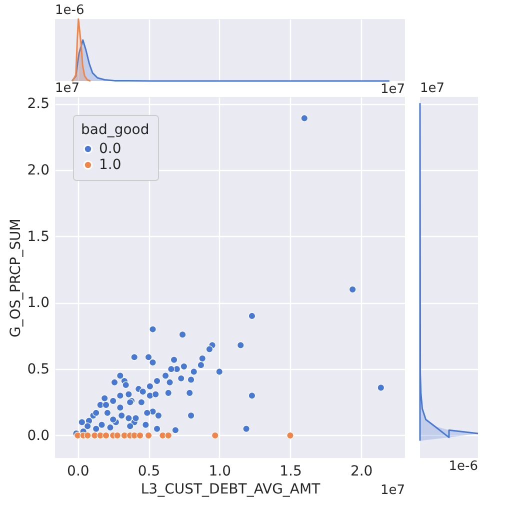  Describe the element at coordinates (67, 88) in the screenshot. I see `annotation: 1e7` at that location.